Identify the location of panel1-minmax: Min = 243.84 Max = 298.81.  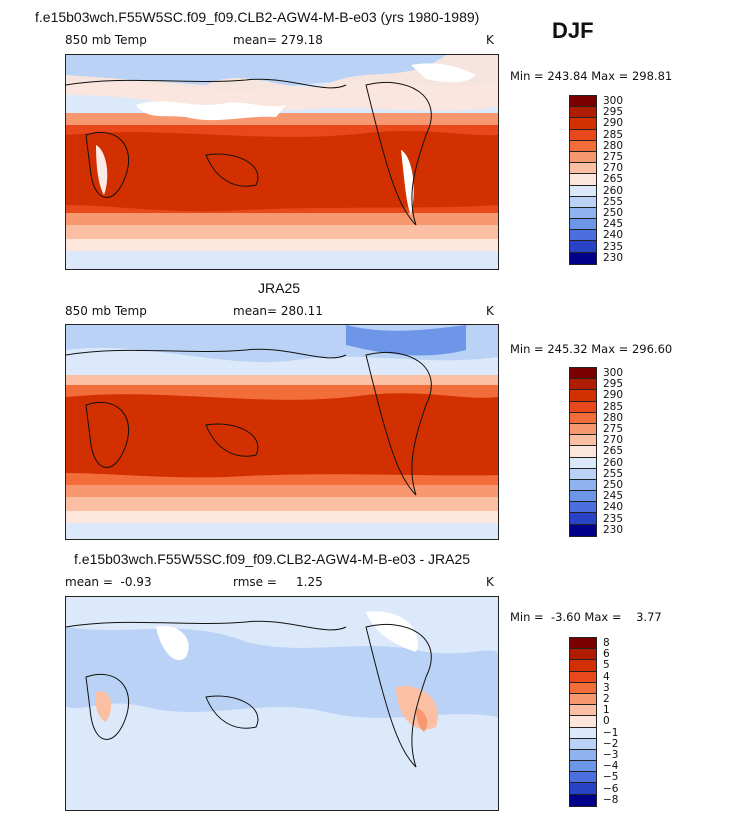
(591, 76).